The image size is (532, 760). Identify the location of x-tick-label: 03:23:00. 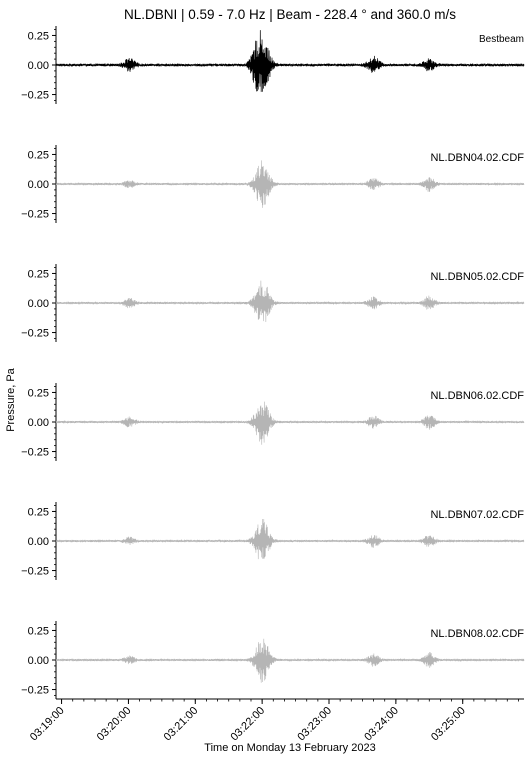
(314, 724).